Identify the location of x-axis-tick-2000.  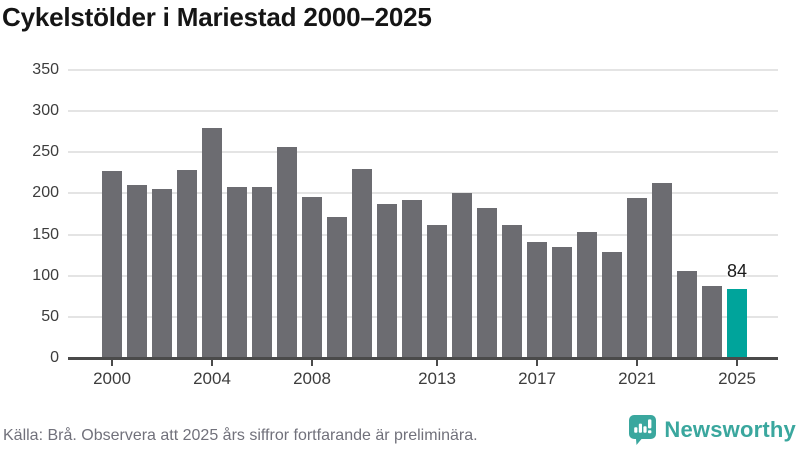
(112, 362).